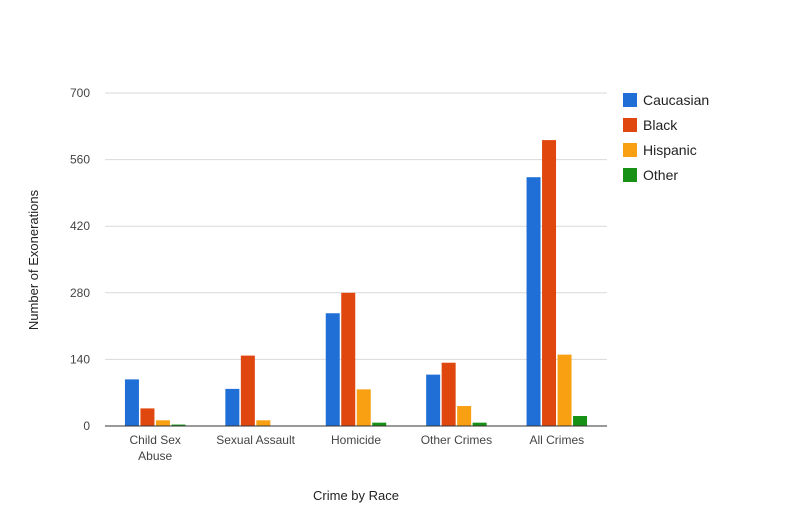  Describe the element at coordinates (630, 100) in the screenshot. I see `legend-swatch-caucasian` at that location.